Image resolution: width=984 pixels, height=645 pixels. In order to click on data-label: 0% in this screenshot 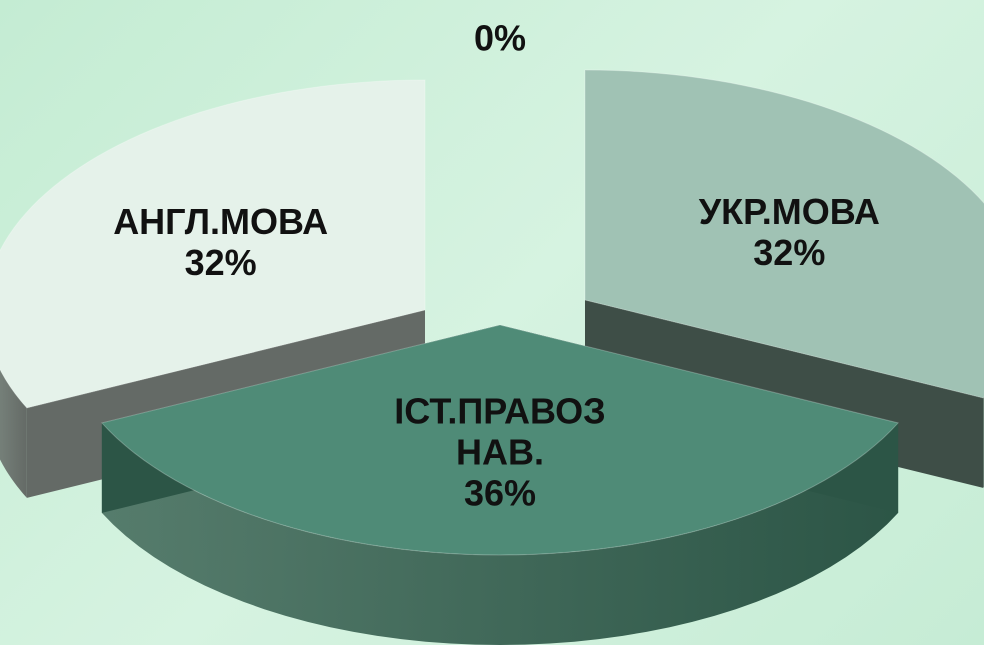, I will do `click(500, 38)`.